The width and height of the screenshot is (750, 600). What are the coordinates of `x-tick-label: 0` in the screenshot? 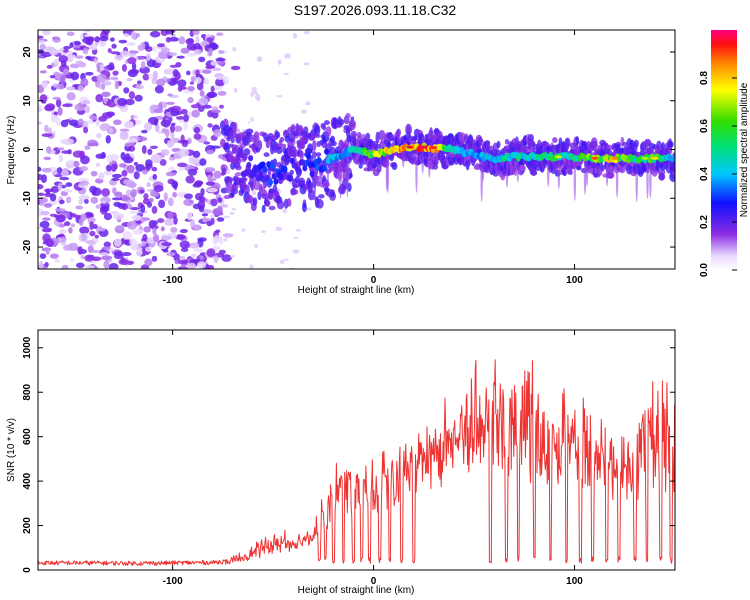 It's located at (374, 581).